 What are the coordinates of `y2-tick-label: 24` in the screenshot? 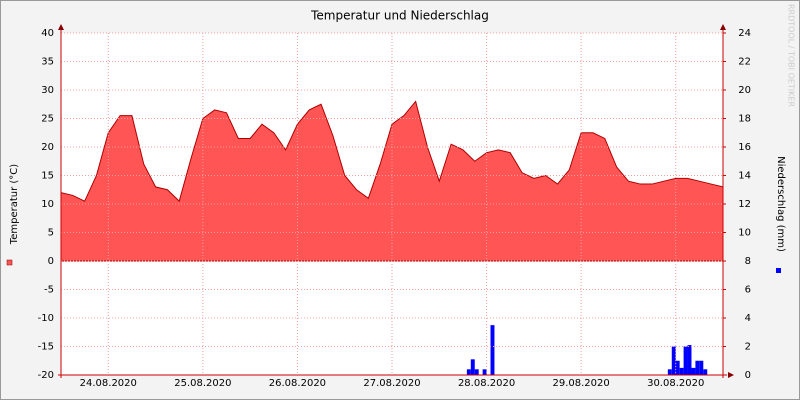 It's located at (744, 33).